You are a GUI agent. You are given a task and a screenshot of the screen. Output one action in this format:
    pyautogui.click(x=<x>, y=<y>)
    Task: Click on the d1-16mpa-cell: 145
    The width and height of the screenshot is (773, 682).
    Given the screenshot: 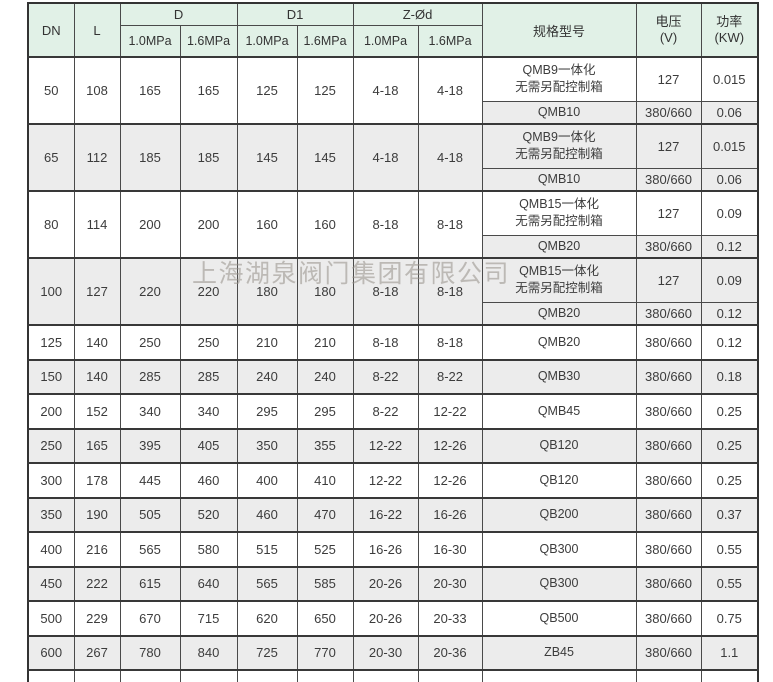 What is the action you would take?
    pyautogui.click(x=325, y=157)
    